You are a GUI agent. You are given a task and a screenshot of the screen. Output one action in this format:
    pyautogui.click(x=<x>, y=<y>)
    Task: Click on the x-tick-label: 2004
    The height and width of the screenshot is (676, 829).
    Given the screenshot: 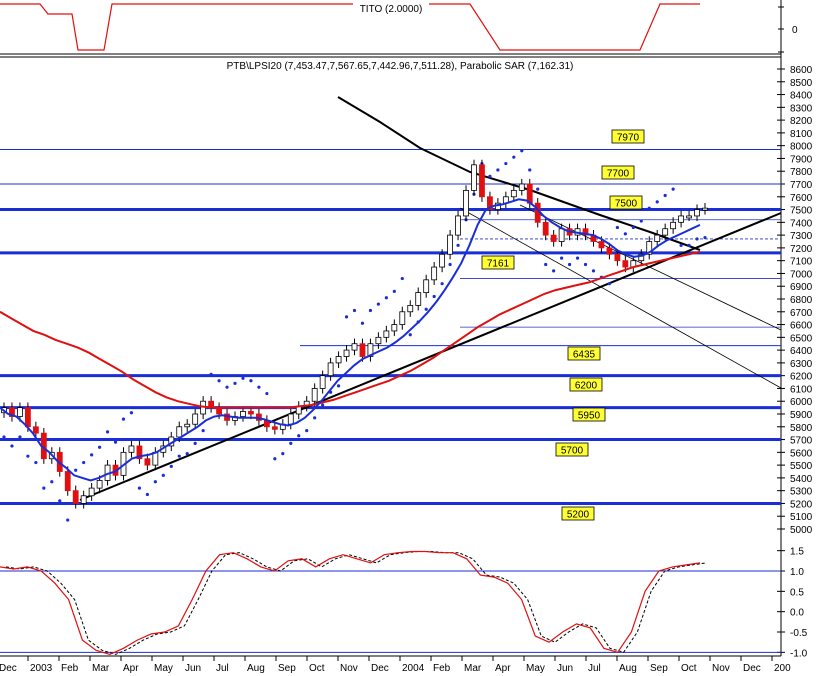 What is the action you would take?
    pyautogui.click(x=413, y=668)
    